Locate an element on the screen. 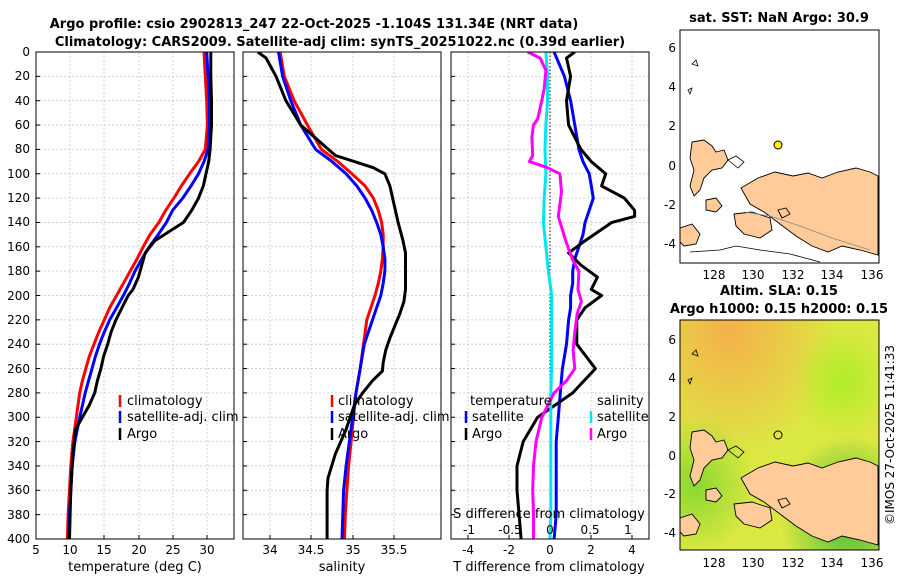 This screenshot has height=580, width=900. difference-series is located at coordinates (576, 295).